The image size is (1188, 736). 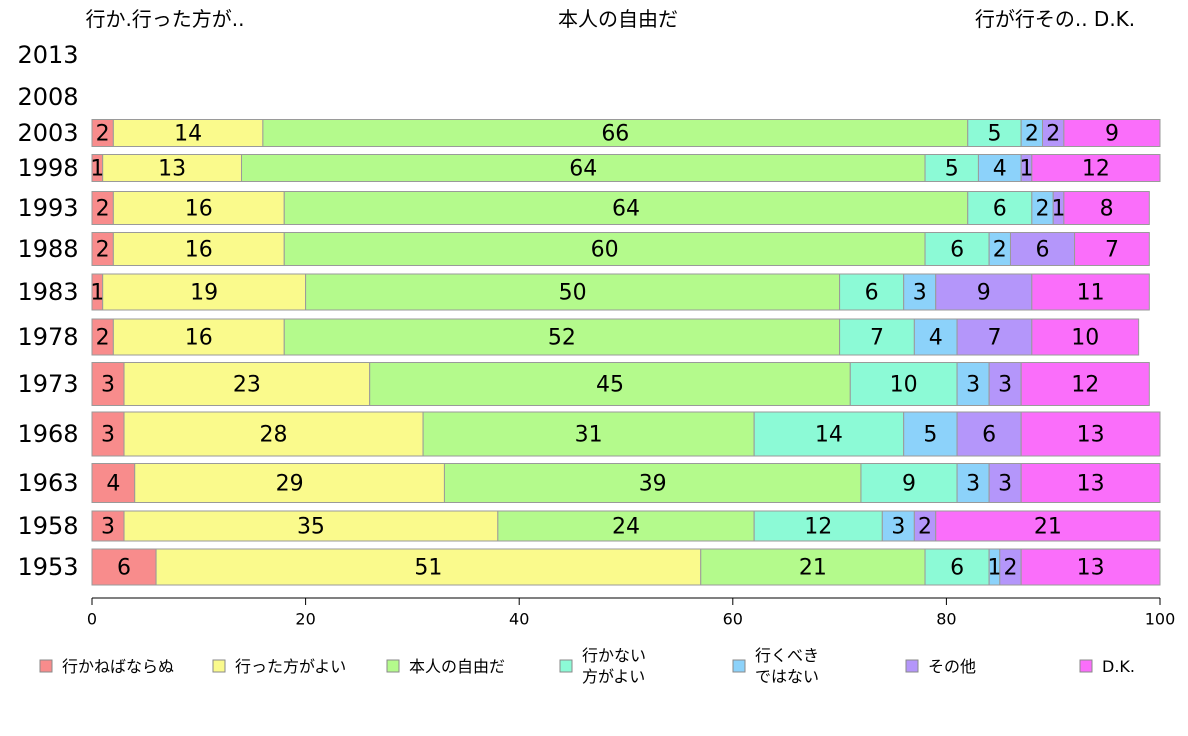 What do you see at coordinates (47, 567) in the screenshot?
I see `year-label: 1953` at bounding box center [47, 567].